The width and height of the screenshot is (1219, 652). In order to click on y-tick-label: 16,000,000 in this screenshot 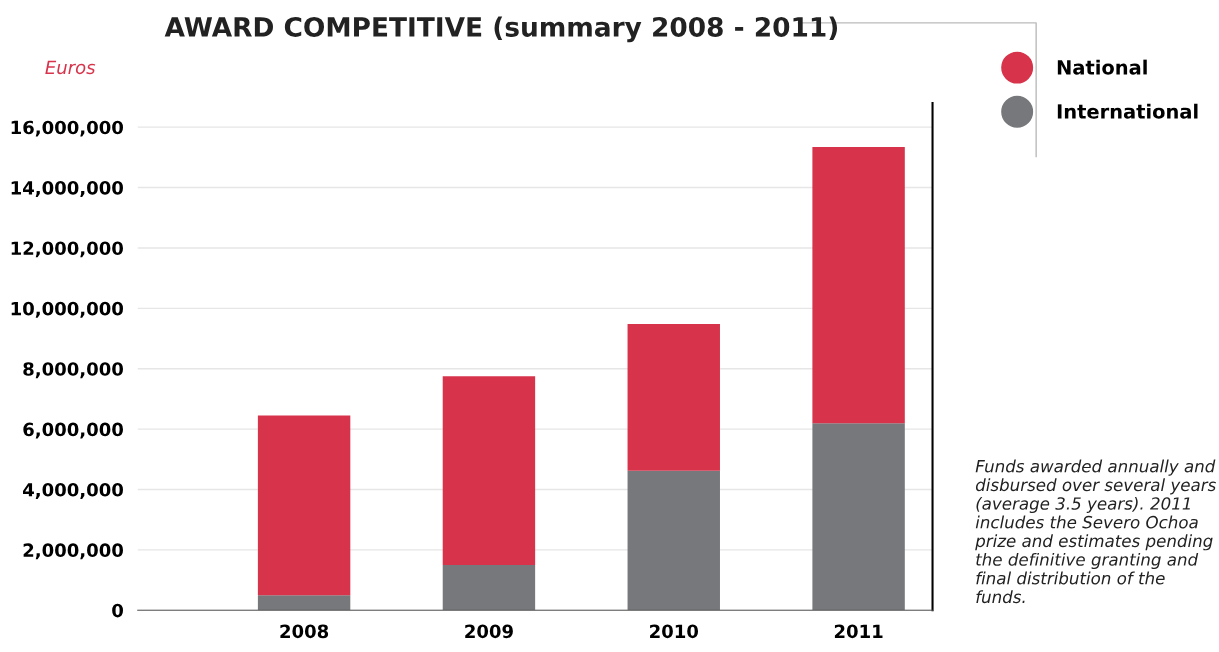, I will do `click(67, 128)`.